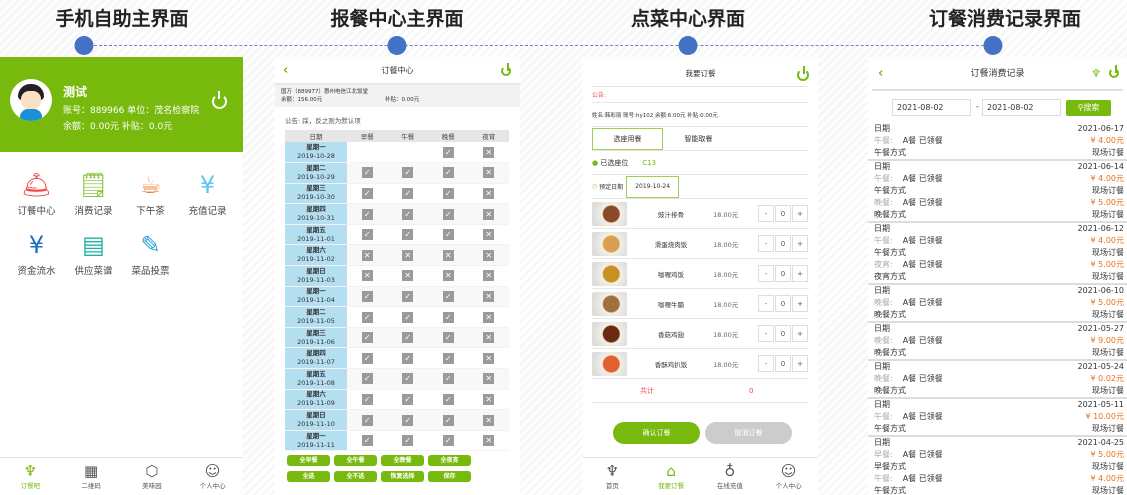 This screenshot has width=1127, height=495. Describe the element at coordinates (1096, 73) in the screenshot. I see `lamp-icon: ♆` at that location.